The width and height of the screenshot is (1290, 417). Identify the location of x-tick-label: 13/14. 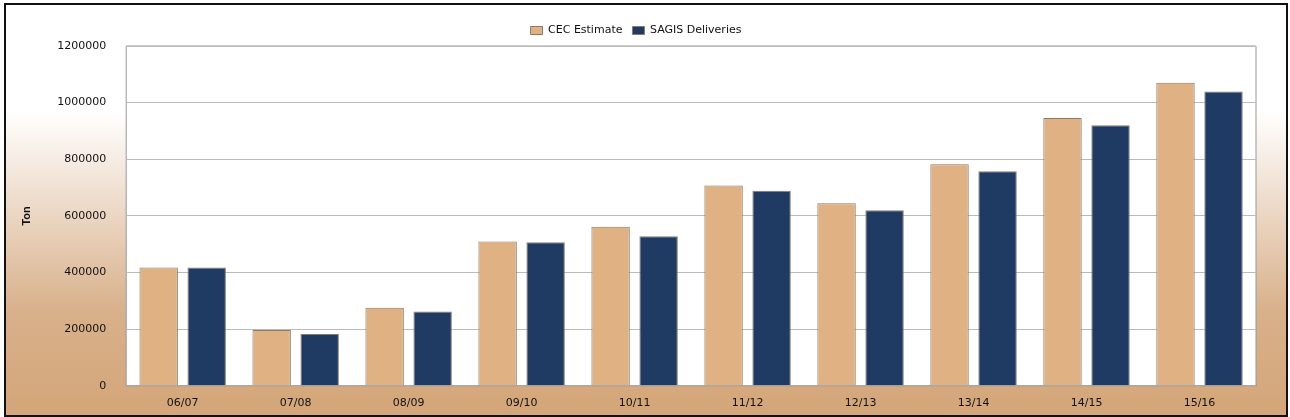
(973, 403).